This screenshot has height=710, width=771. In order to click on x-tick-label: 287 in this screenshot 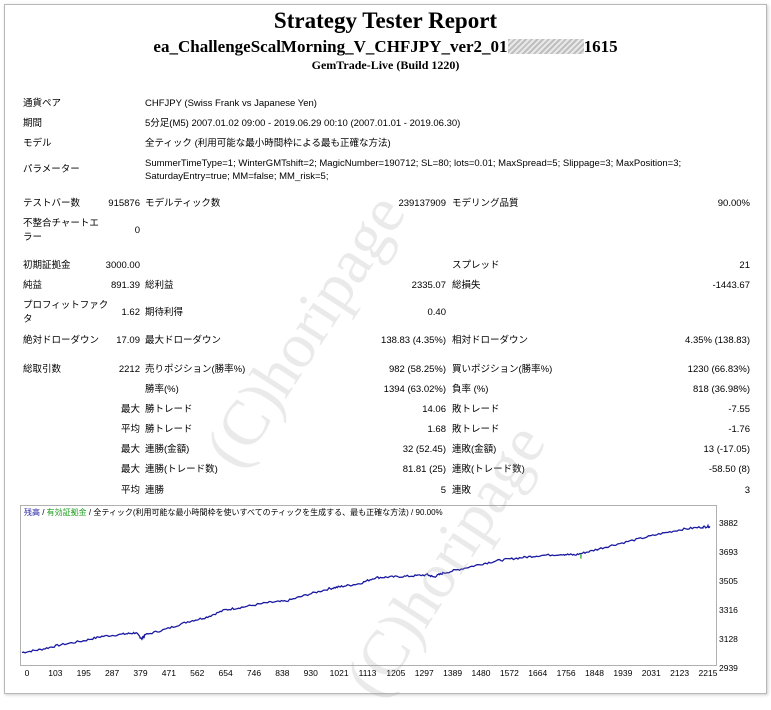, I will do `click(112, 673)`.